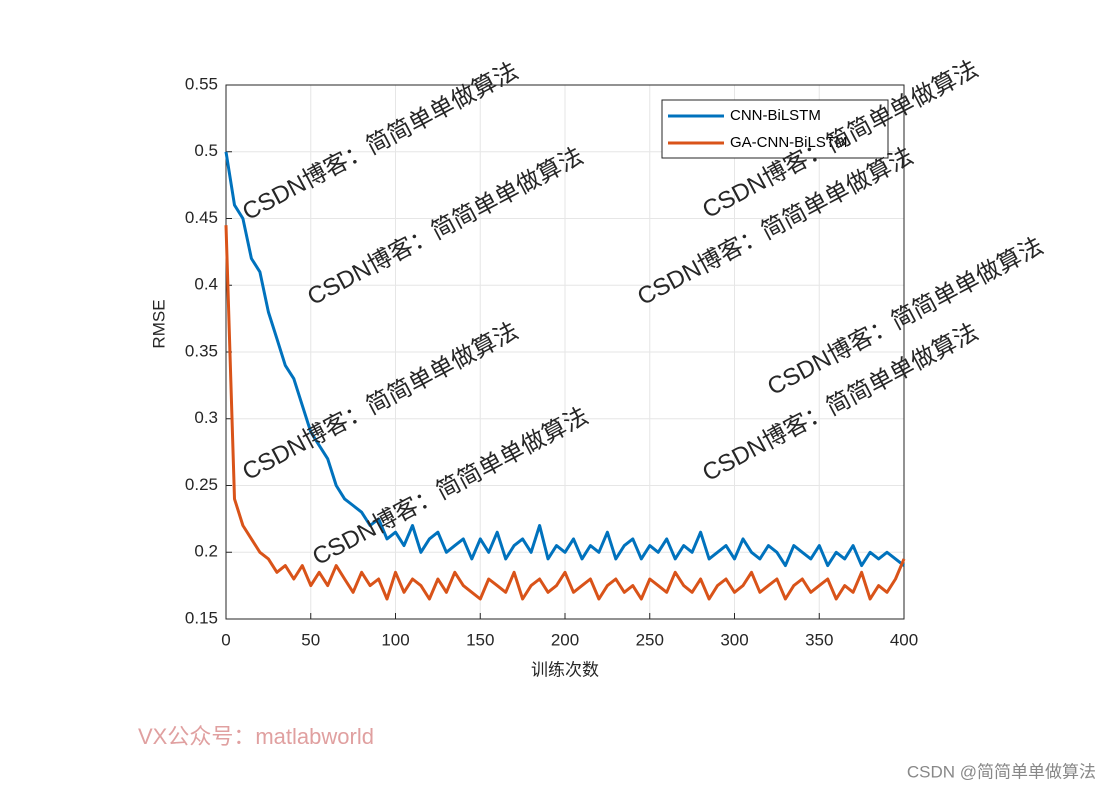 This screenshot has height=793, width=1102. Describe the element at coordinates (565, 669) in the screenshot. I see `x-axis-label: 训练次数` at that location.